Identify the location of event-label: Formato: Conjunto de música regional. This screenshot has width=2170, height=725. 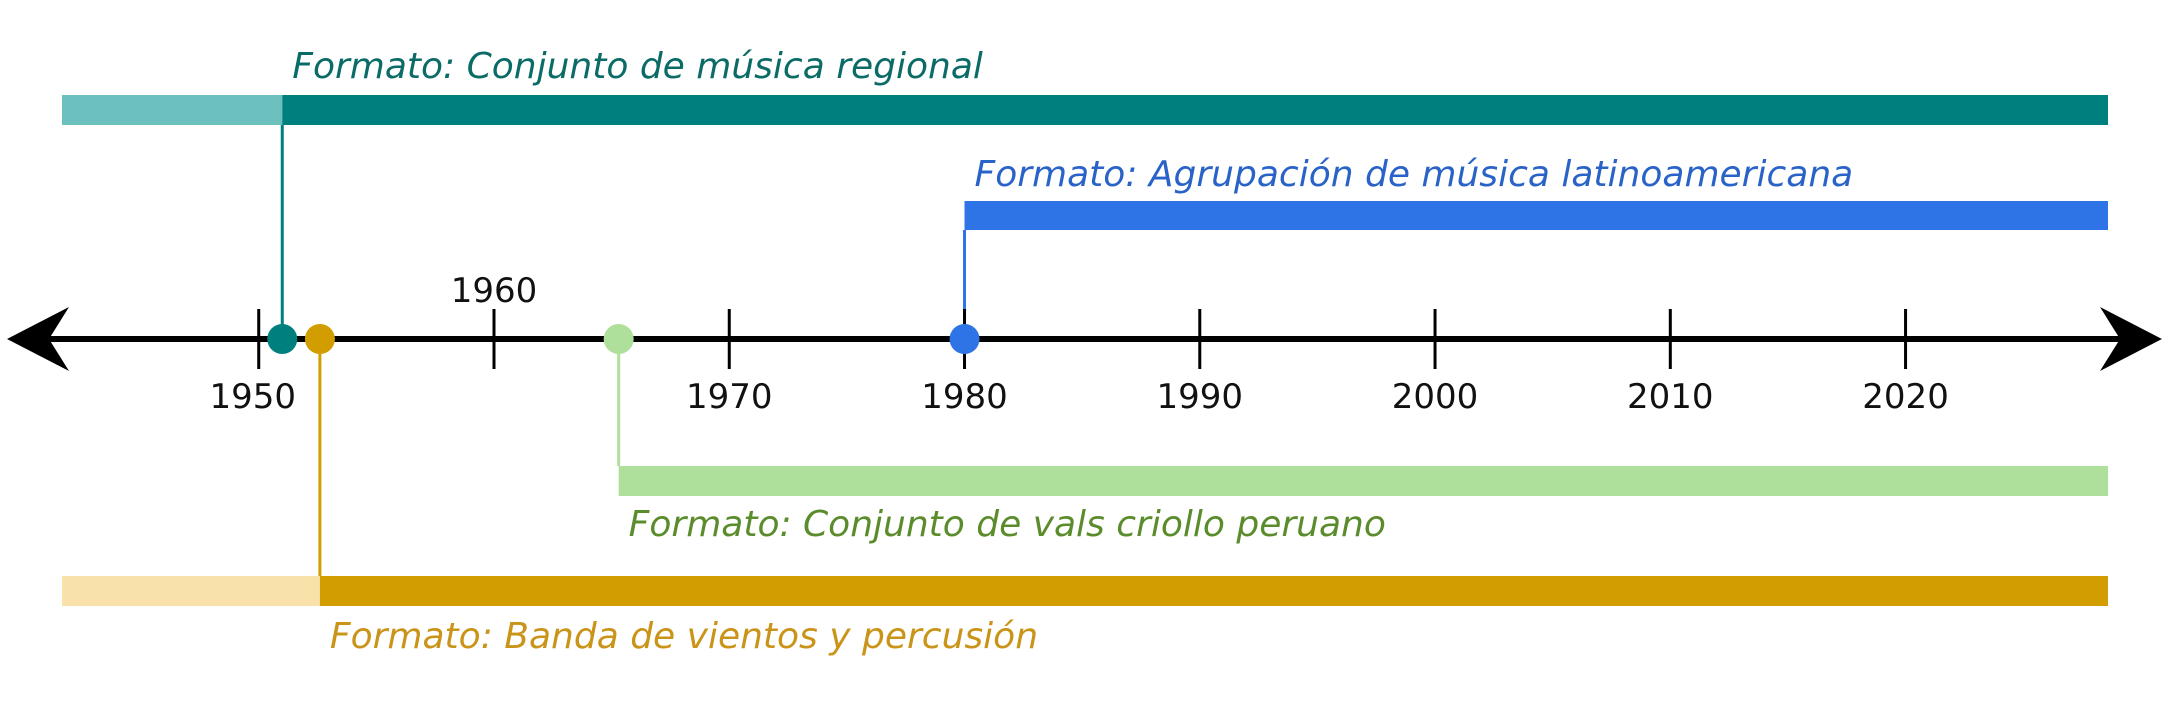
(637, 66).